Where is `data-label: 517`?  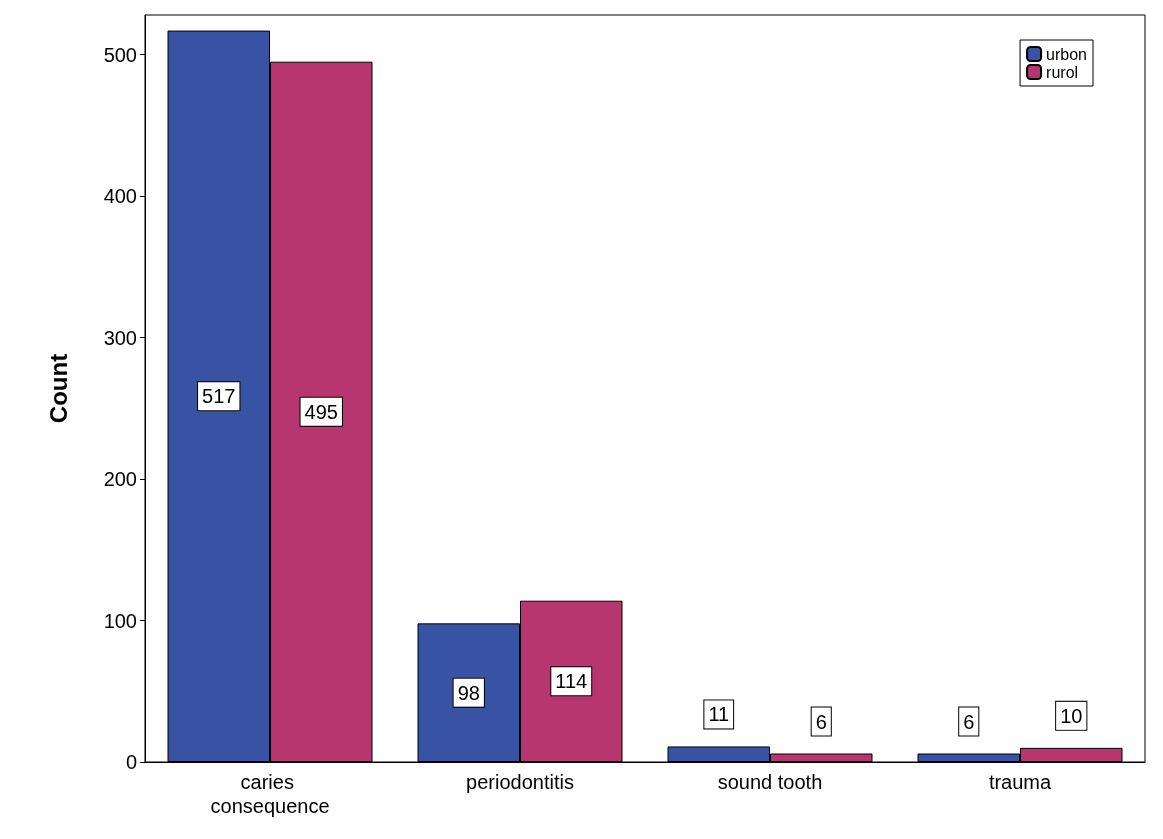 data-label: 517 is located at coordinates (219, 396).